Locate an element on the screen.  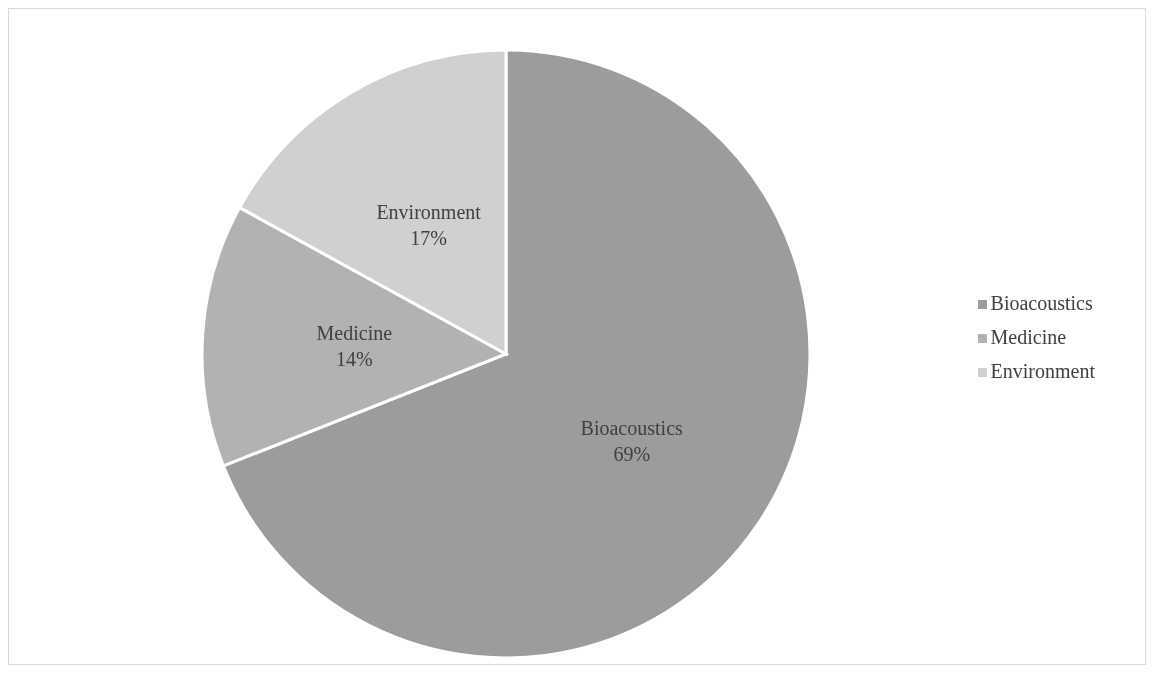
data-label: 69% is located at coordinates (632, 454).